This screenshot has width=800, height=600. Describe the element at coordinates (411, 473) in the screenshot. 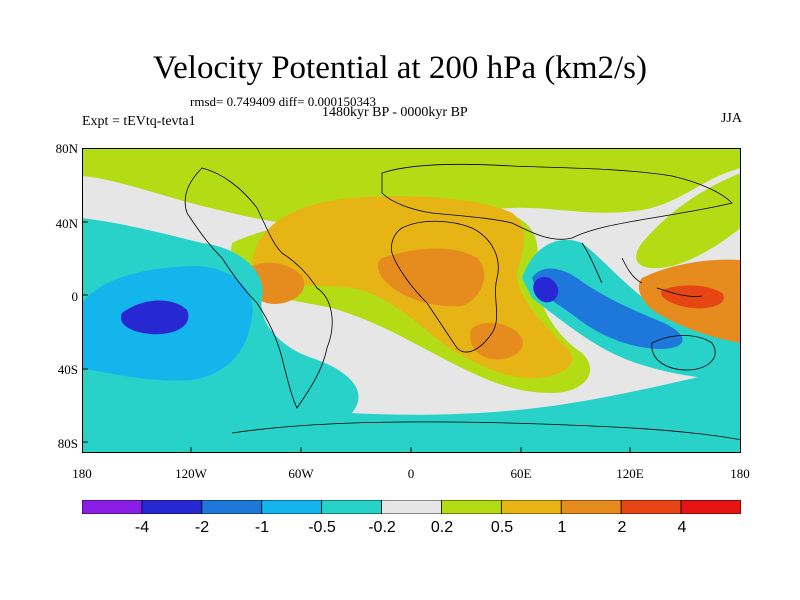

I see `lon-label-0: 0` at that location.